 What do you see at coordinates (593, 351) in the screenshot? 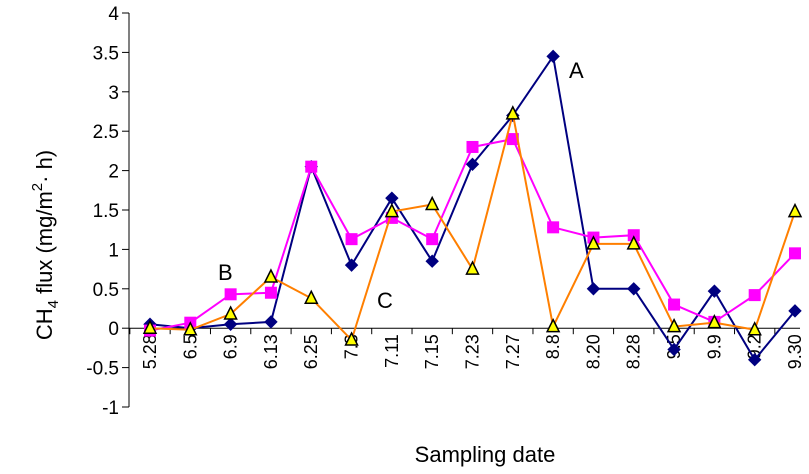
I see `x-tick-label: 8.20` at bounding box center [593, 351].